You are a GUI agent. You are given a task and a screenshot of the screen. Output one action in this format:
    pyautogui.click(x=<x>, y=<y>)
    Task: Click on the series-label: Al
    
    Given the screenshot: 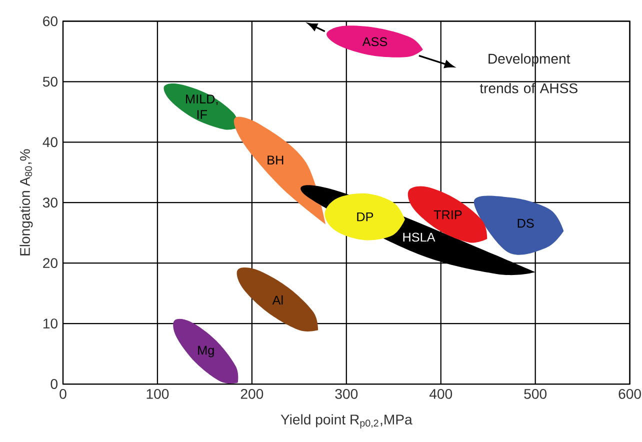 What is the action you would take?
    pyautogui.click(x=277, y=300)
    